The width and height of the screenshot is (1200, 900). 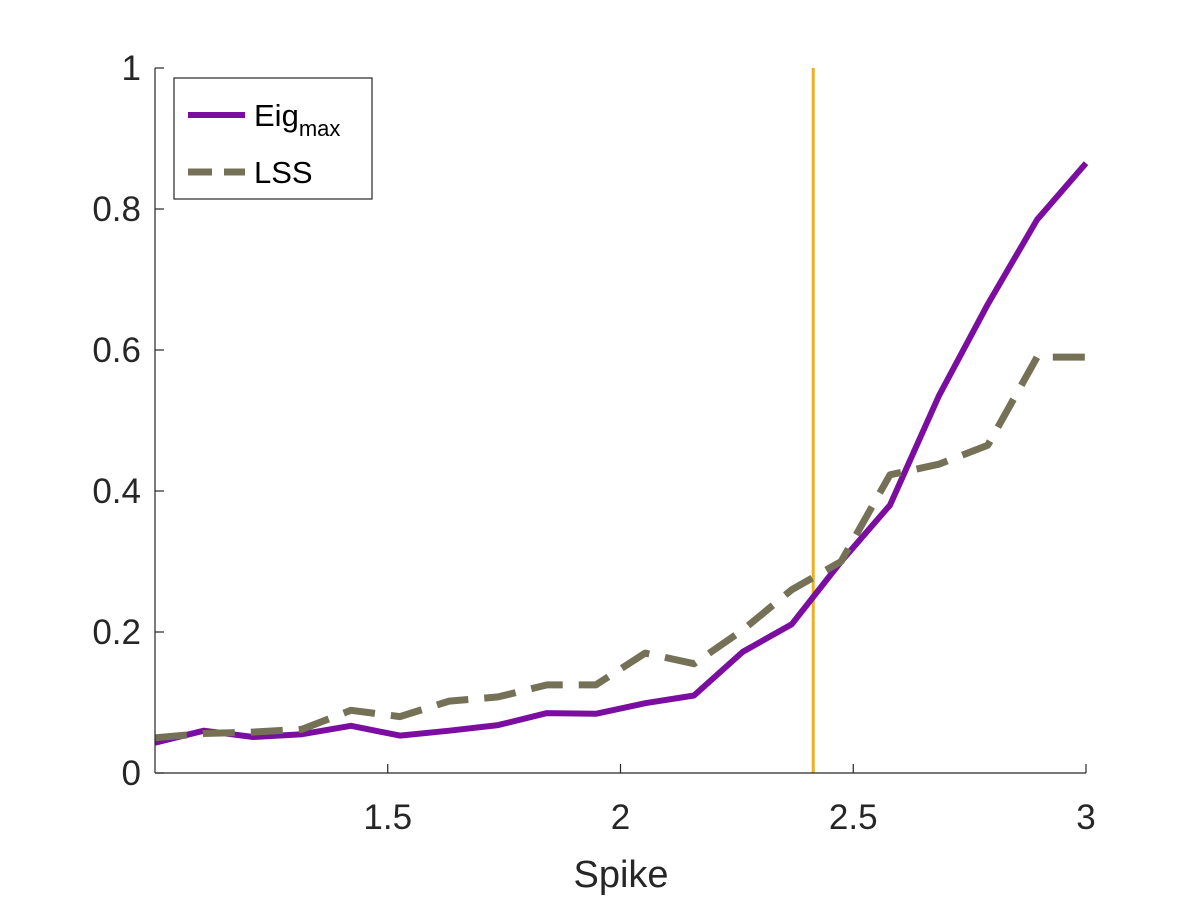 What do you see at coordinates (116, 350) in the screenshot?
I see `y-tick-label: 0.6` at bounding box center [116, 350].